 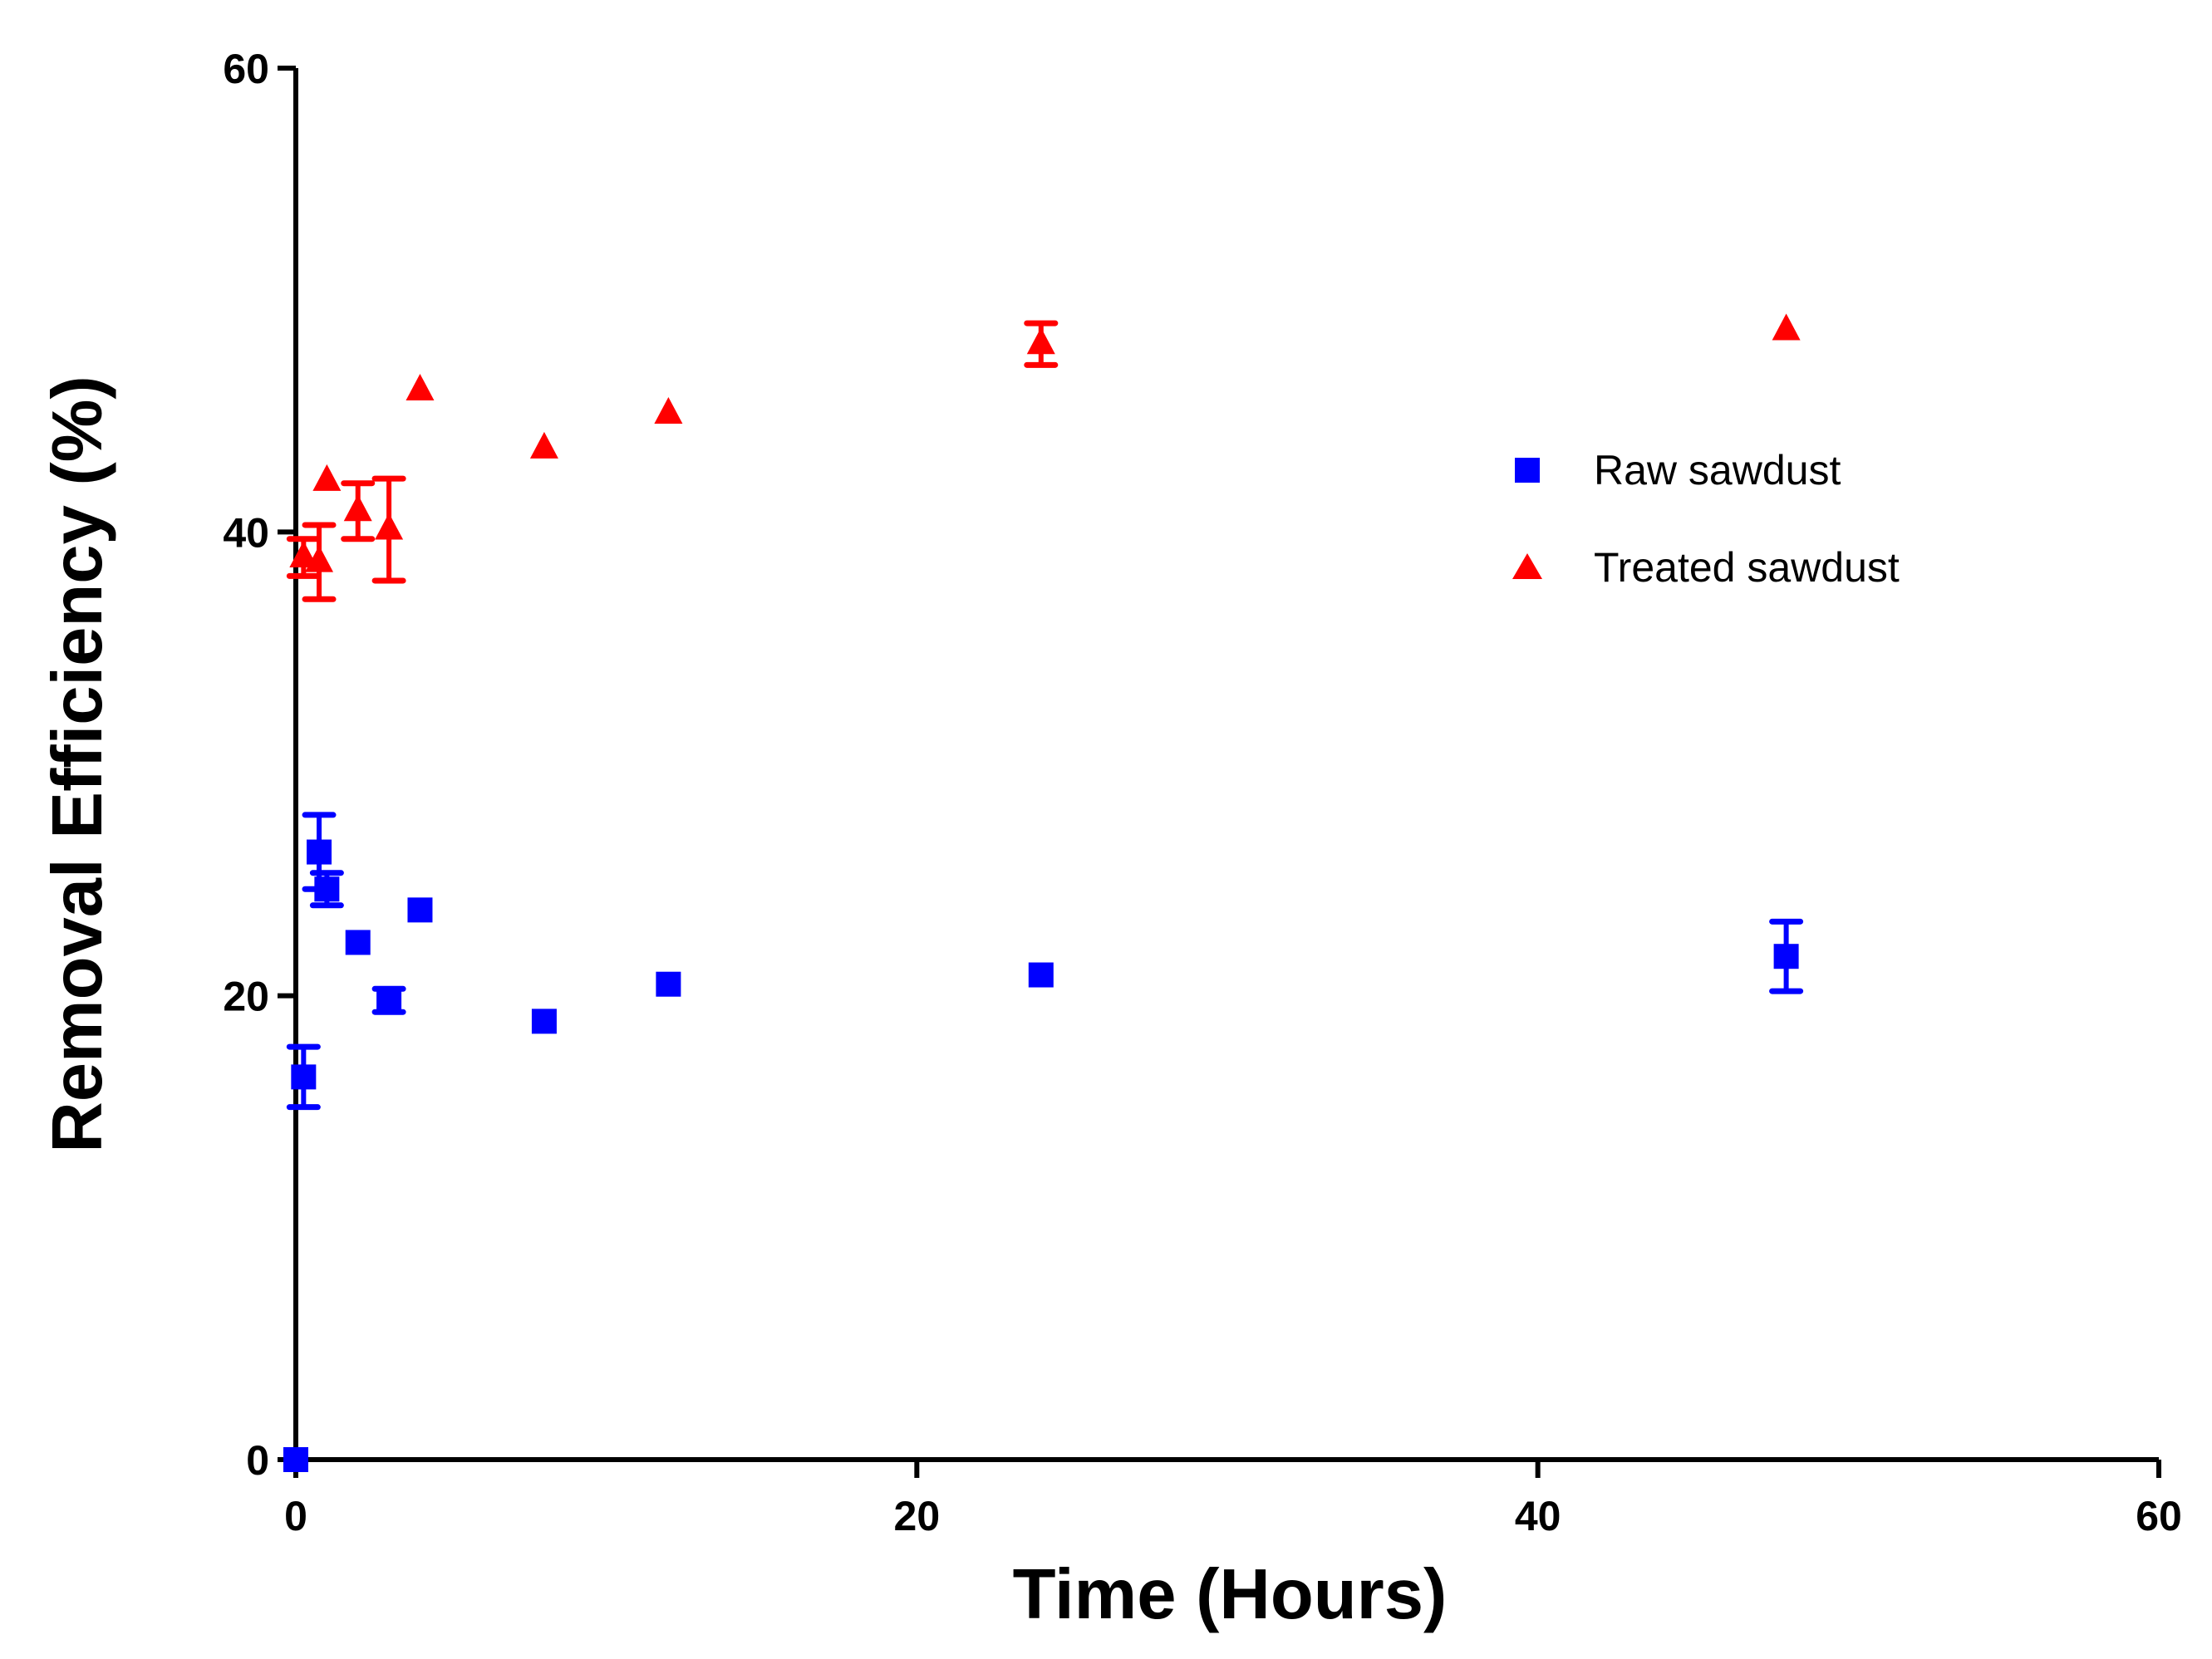 I want to click on x-axis-title: Time (Hours), so click(x=1230, y=1594).